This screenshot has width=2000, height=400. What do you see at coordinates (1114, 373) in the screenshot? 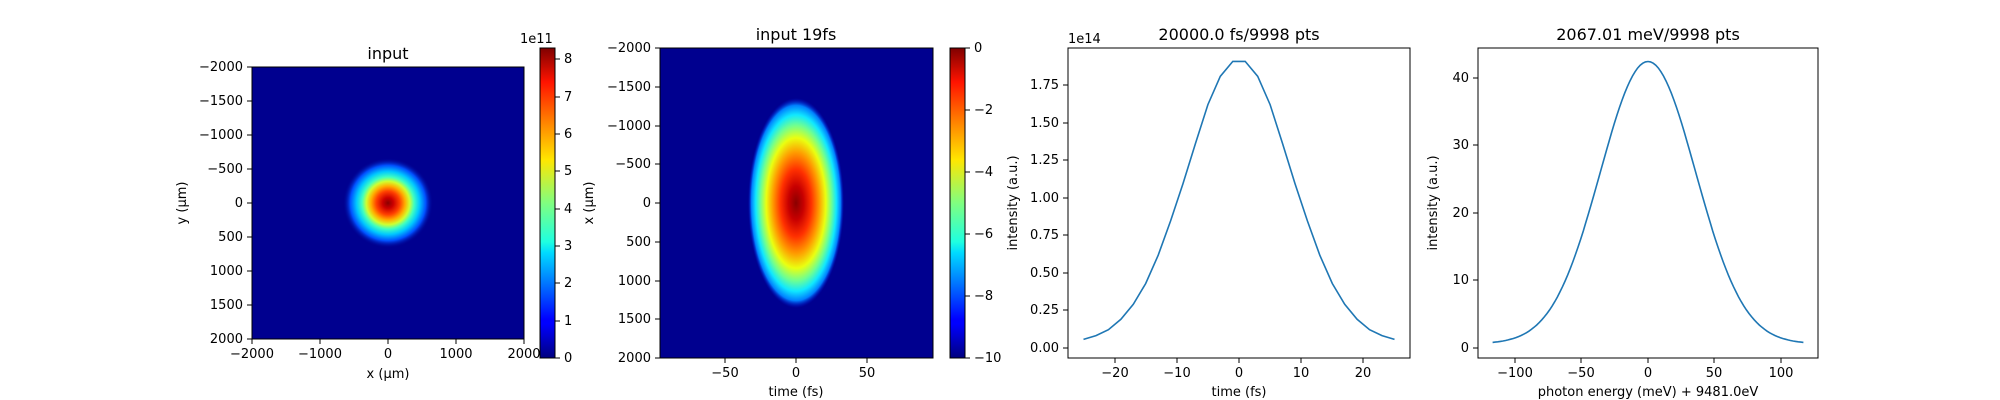
I see `x-tick-label: −20` at bounding box center [1114, 373].